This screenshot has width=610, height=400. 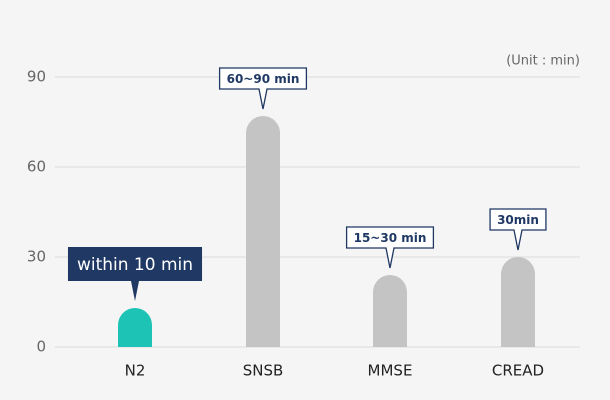 What do you see at coordinates (36, 257) in the screenshot?
I see `y-tick-label: 30` at bounding box center [36, 257].